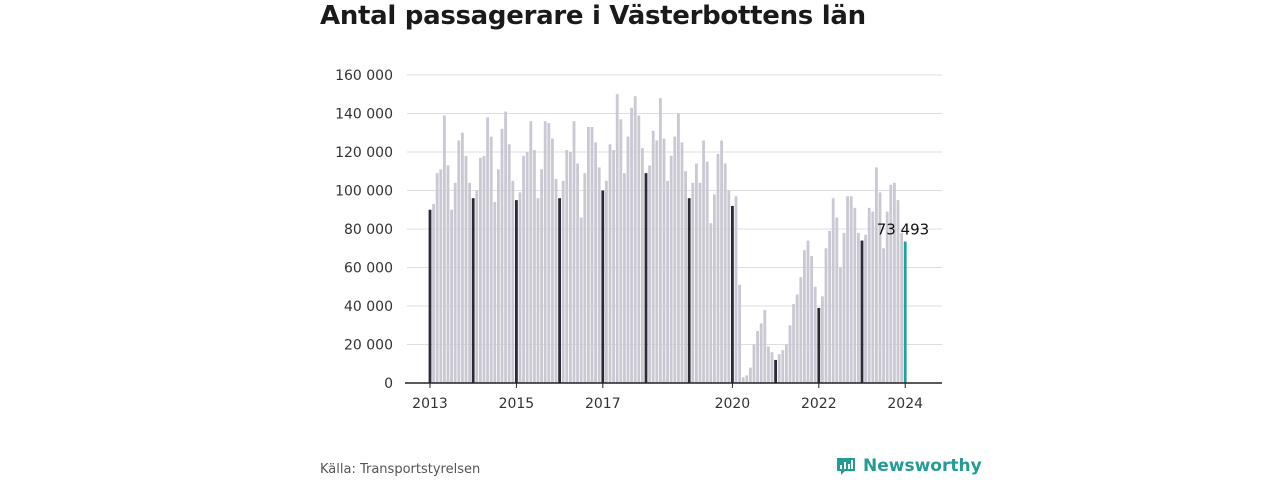 Image resolution: width=1280 pixels, height=480 pixels. Describe the element at coordinates (593, 16) in the screenshot. I see `chart-title: Antal passagerare i Västerbottens län` at that location.